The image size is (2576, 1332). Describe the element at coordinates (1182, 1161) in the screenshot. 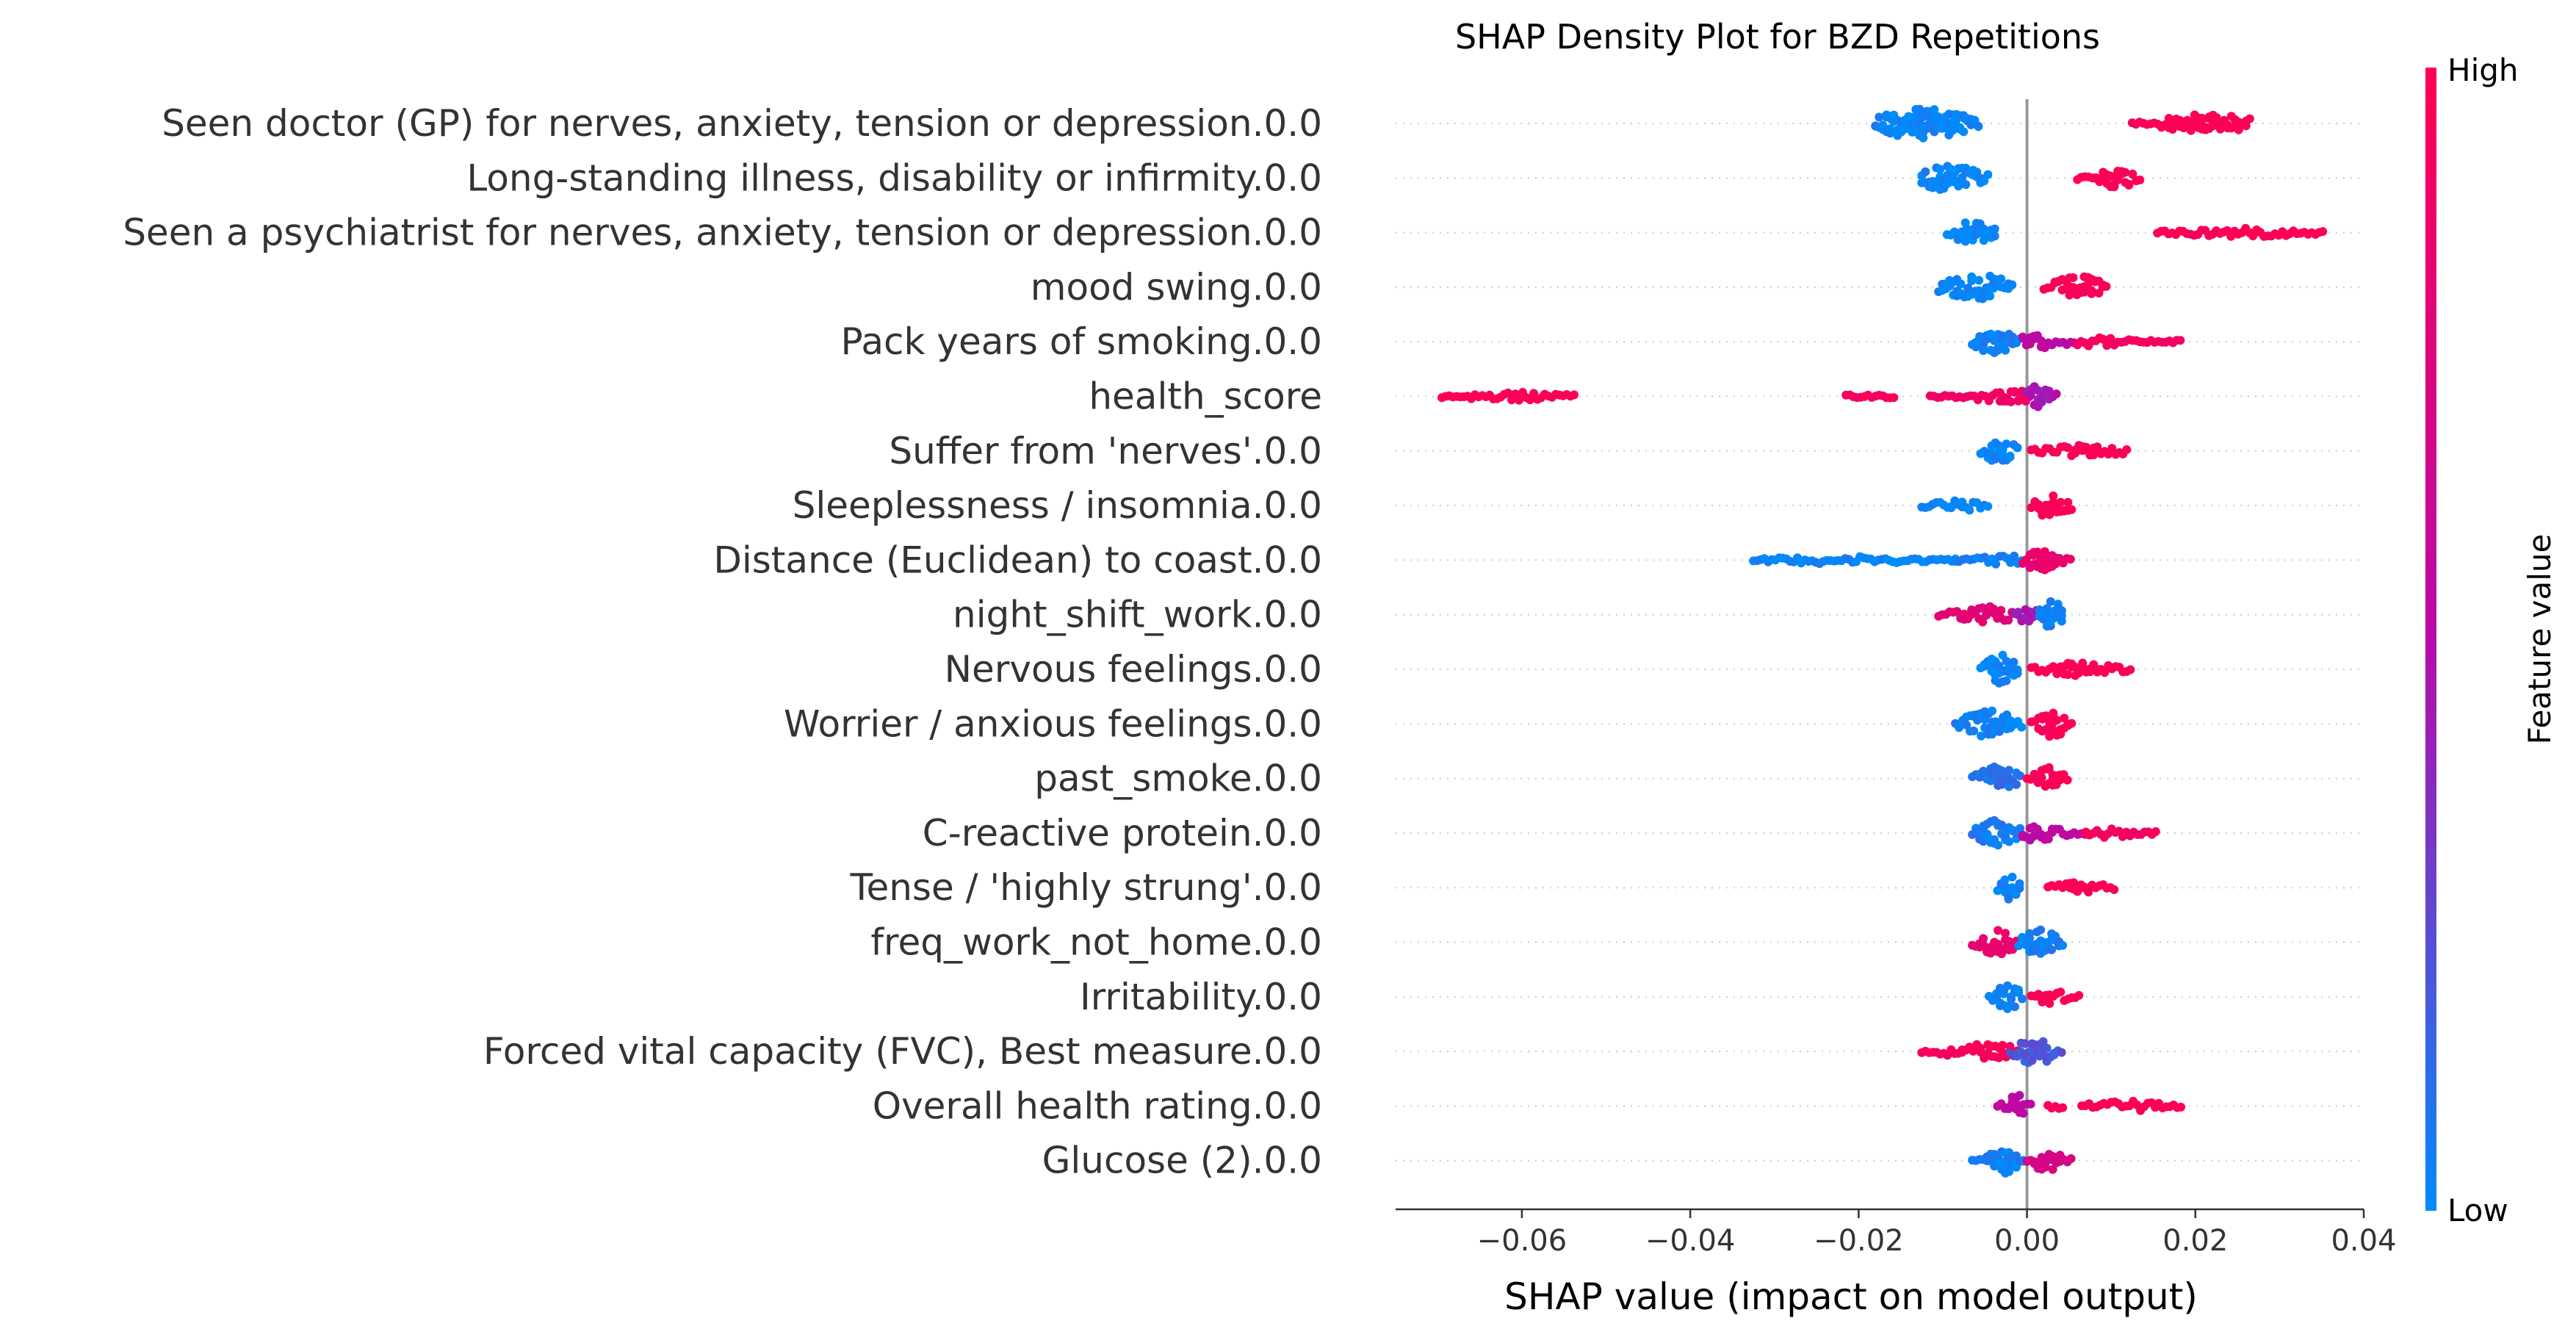

I see `feature-label: Glucose (2).0.0` at that location.